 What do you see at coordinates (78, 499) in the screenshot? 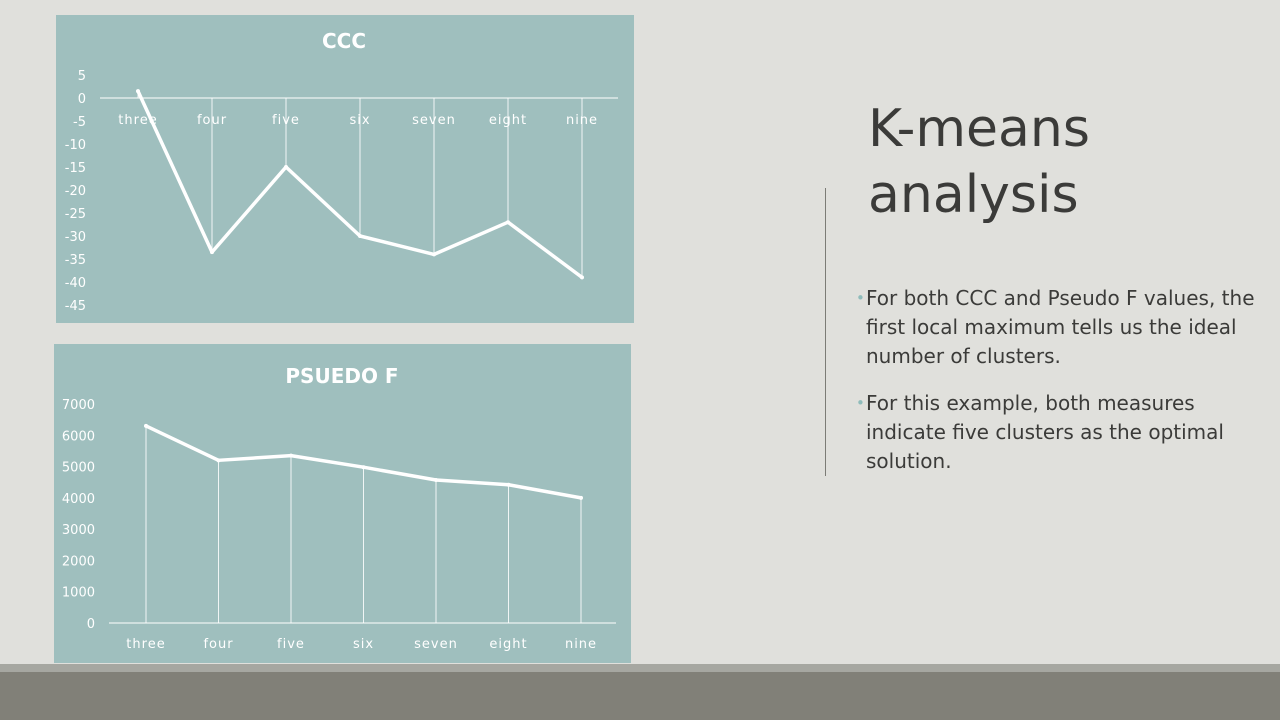
I see `y-tick-label: 4000` at bounding box center [78, 499].